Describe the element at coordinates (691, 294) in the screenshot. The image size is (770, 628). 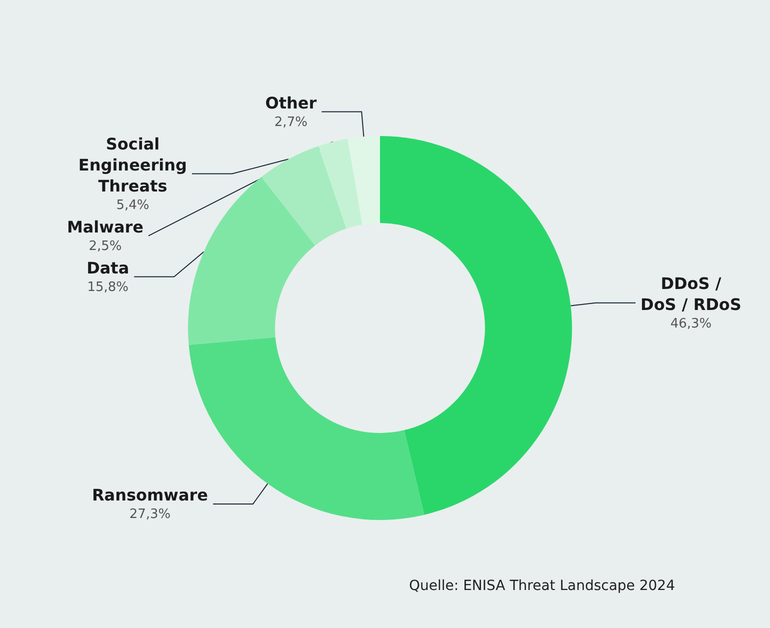
I see `slice-label: DDoS / DoS / RDoS` at that location.